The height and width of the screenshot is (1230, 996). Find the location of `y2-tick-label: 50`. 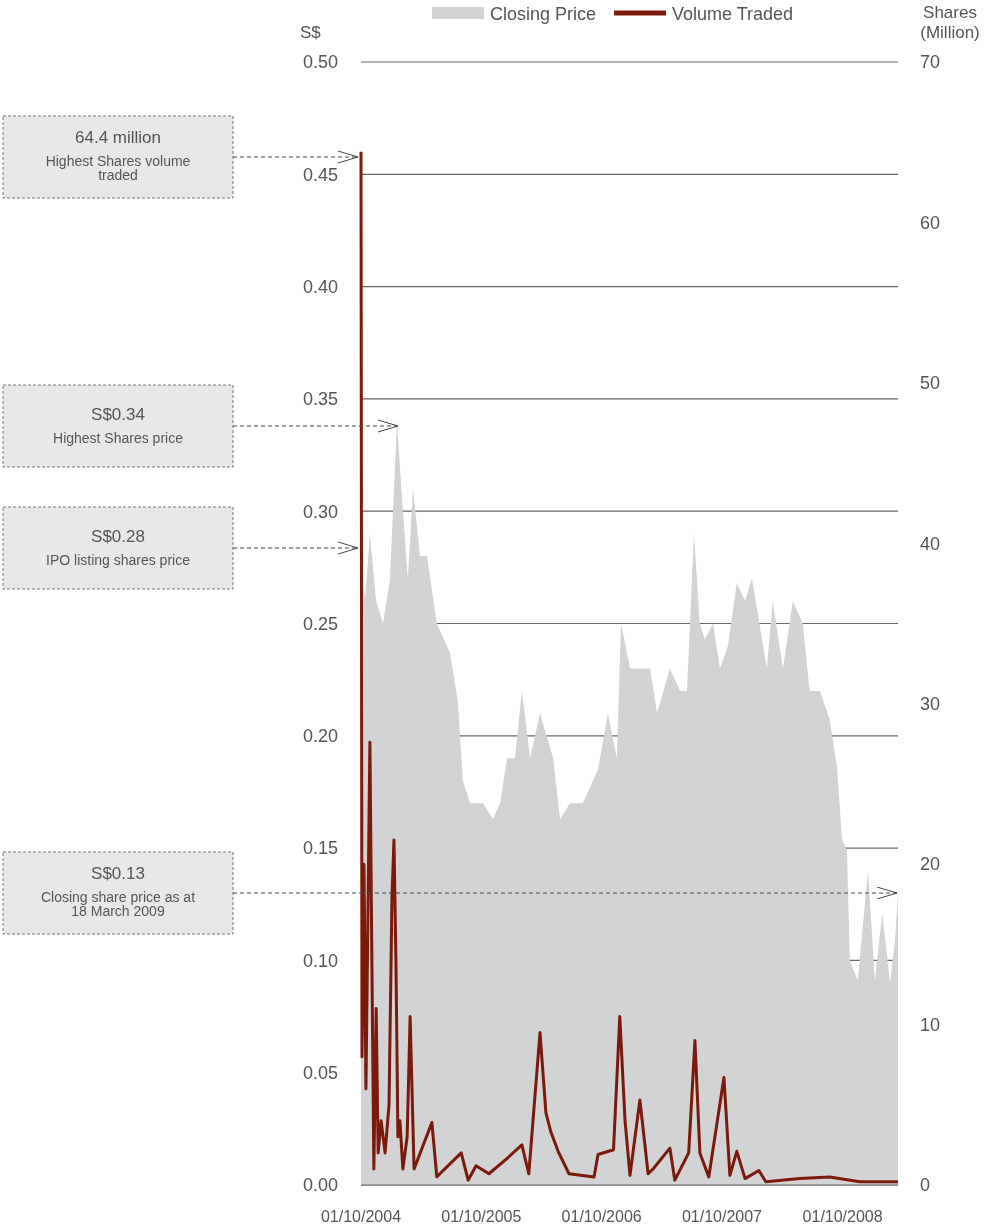

y2-tick-label: 50 is located at coordinates (930, 383).